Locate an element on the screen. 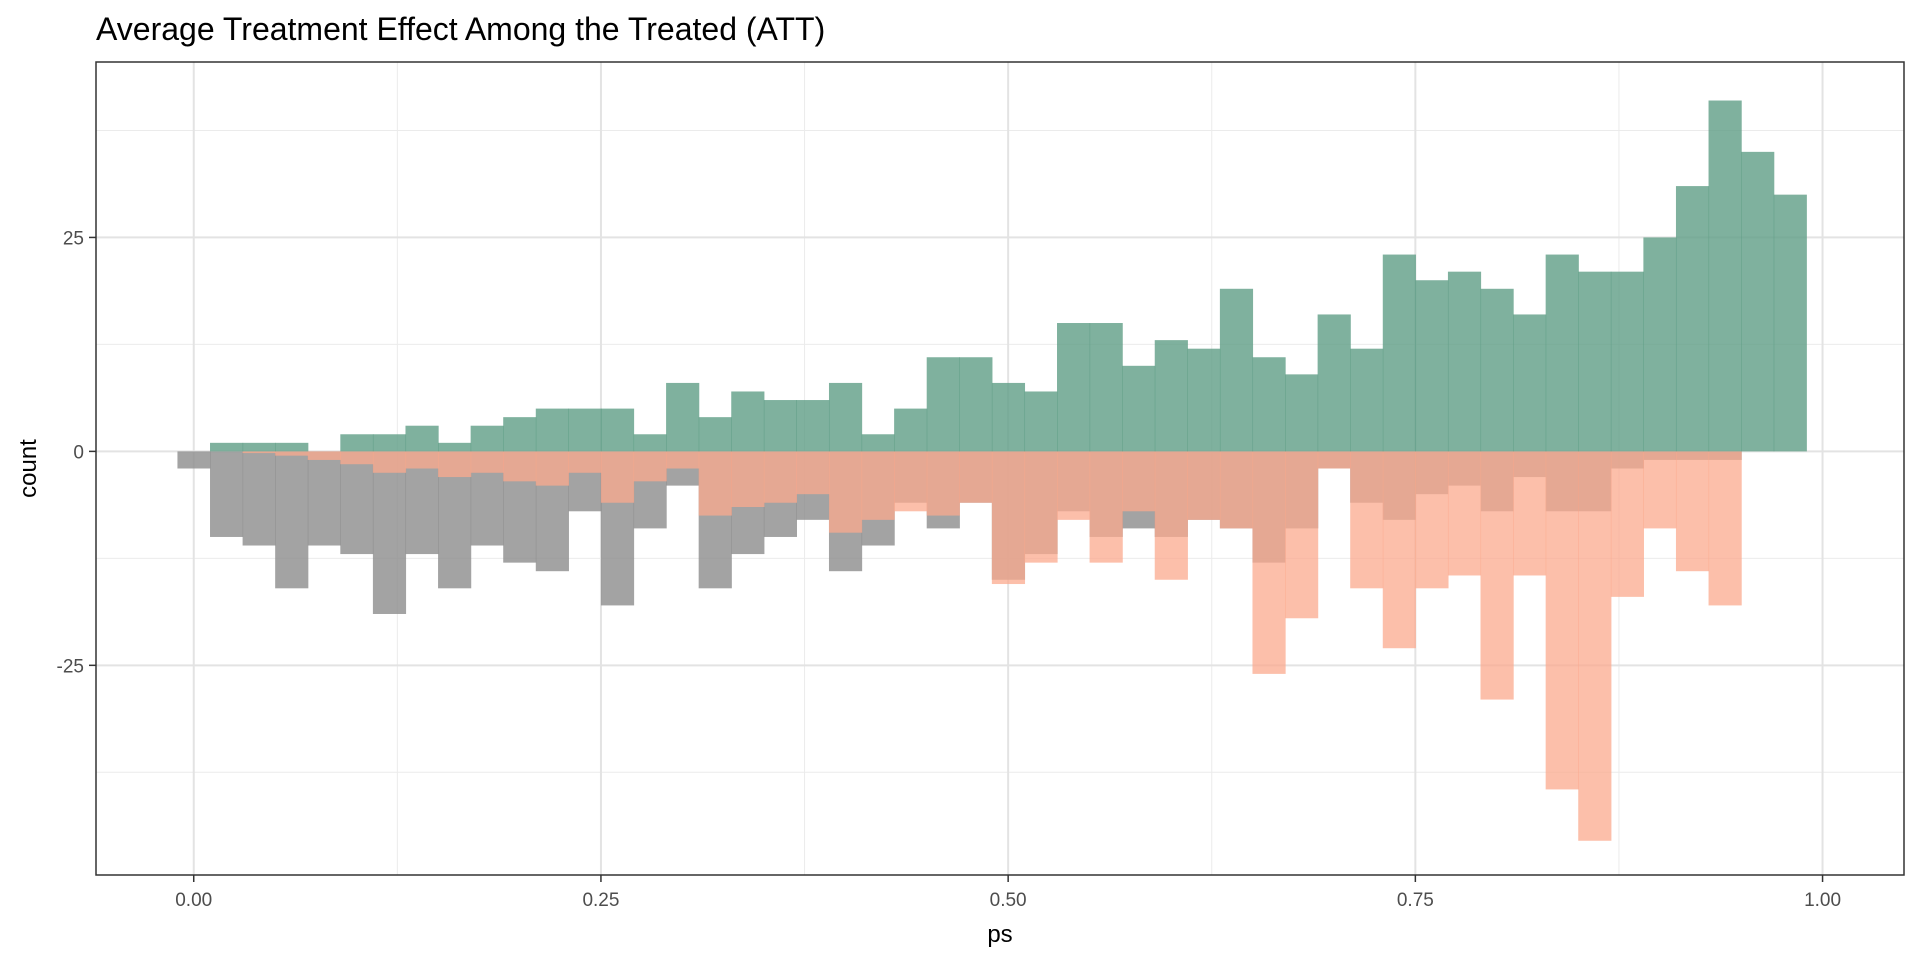 This screenshot has width=1920, height=960. x-axis-label: ps is located at coordinates (999, 934).